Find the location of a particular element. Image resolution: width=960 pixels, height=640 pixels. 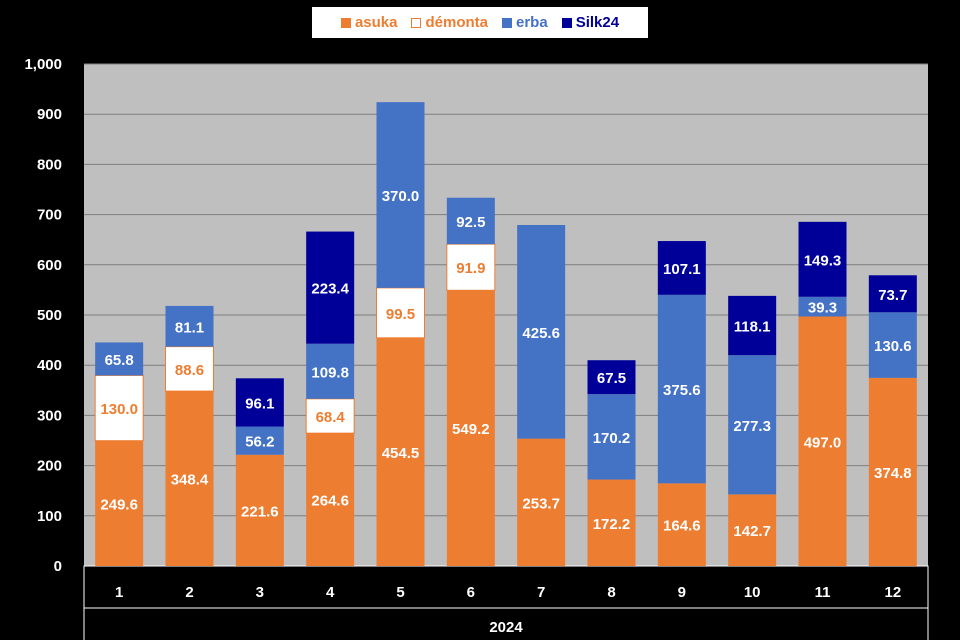

y-tick-label: 500 is located at coordinates (49, 315).